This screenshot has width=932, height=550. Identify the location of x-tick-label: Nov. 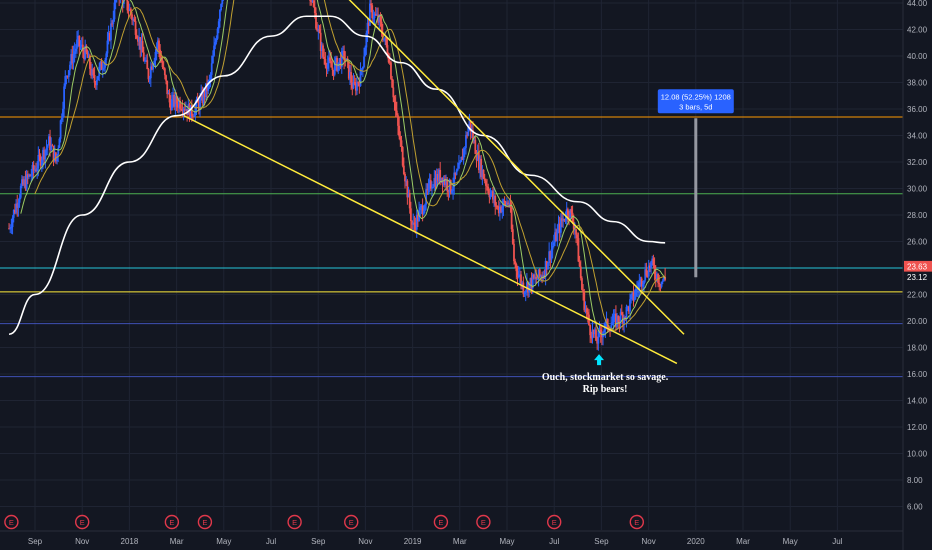
(648, 541).